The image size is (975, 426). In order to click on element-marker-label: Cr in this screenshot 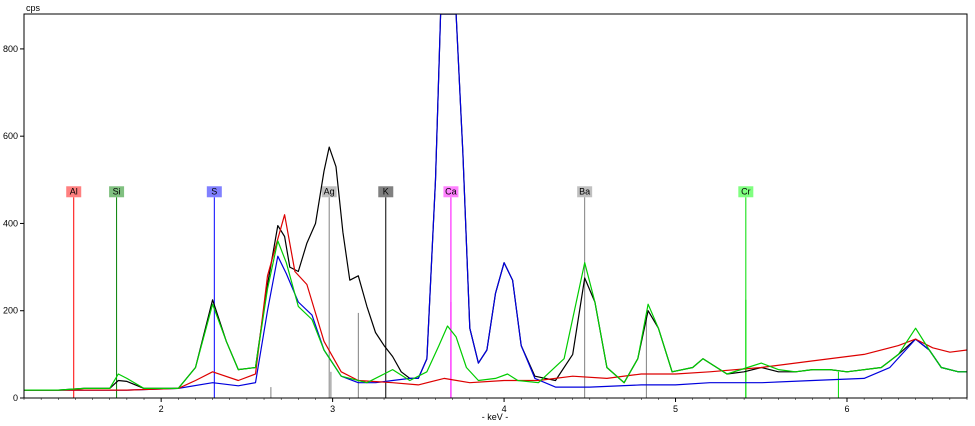, I will do `click(746, 191)`.